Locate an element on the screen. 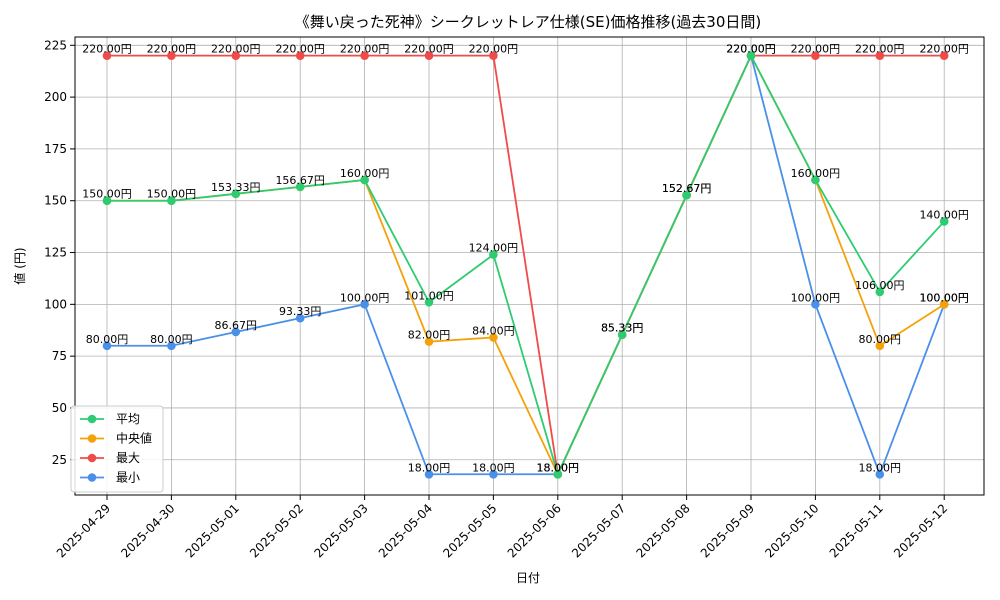 Image resolution: width=1000 pixels, height=600 pixels. y-tick-label: 100 is located at coordinates (55, 304).